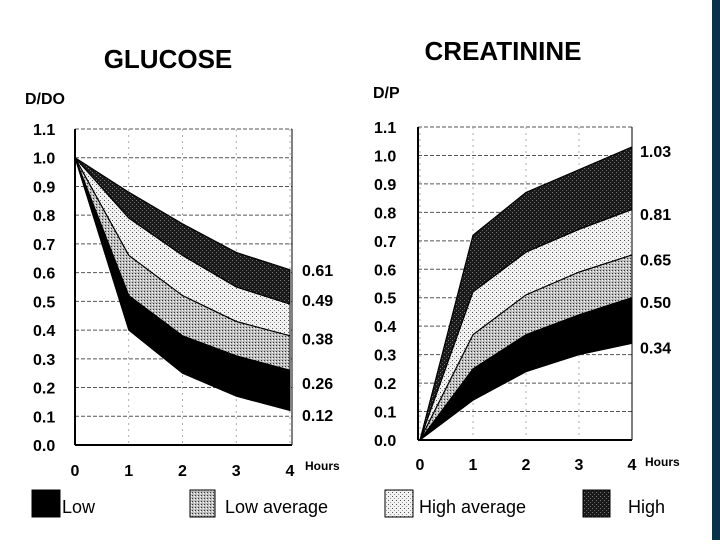  Describe the element at coordinates (385, 270) in the screenshot. I see `creatinine-ytick-label: 0.6` at that location.